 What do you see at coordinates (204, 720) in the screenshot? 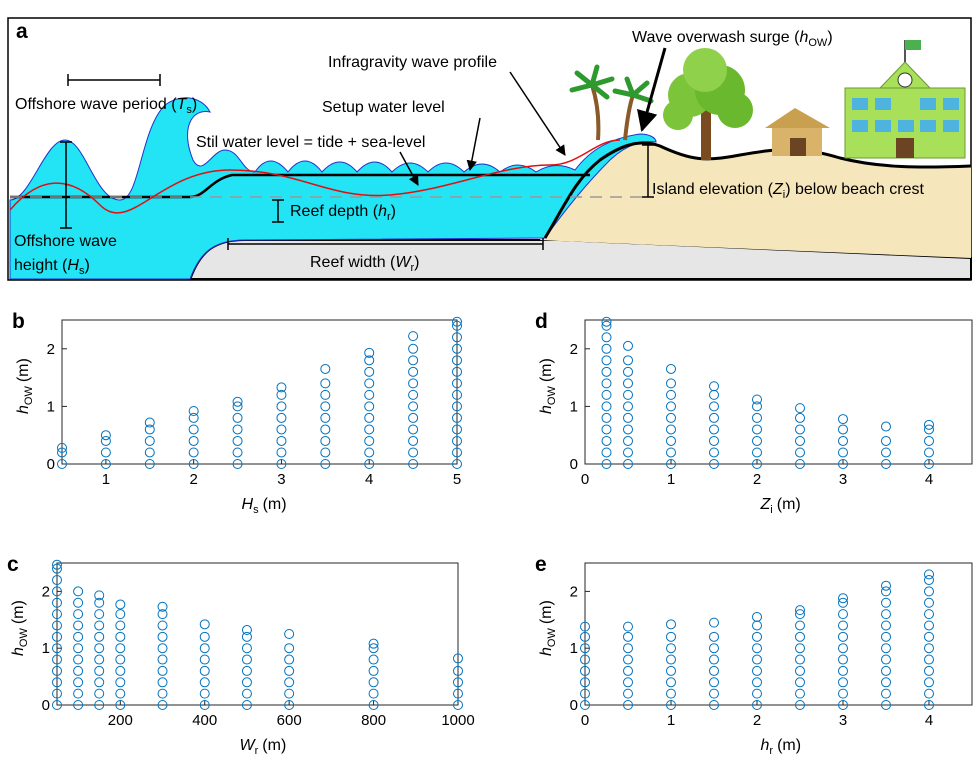
I see `x-tick-label: 400` at bounding box center [204, 720].